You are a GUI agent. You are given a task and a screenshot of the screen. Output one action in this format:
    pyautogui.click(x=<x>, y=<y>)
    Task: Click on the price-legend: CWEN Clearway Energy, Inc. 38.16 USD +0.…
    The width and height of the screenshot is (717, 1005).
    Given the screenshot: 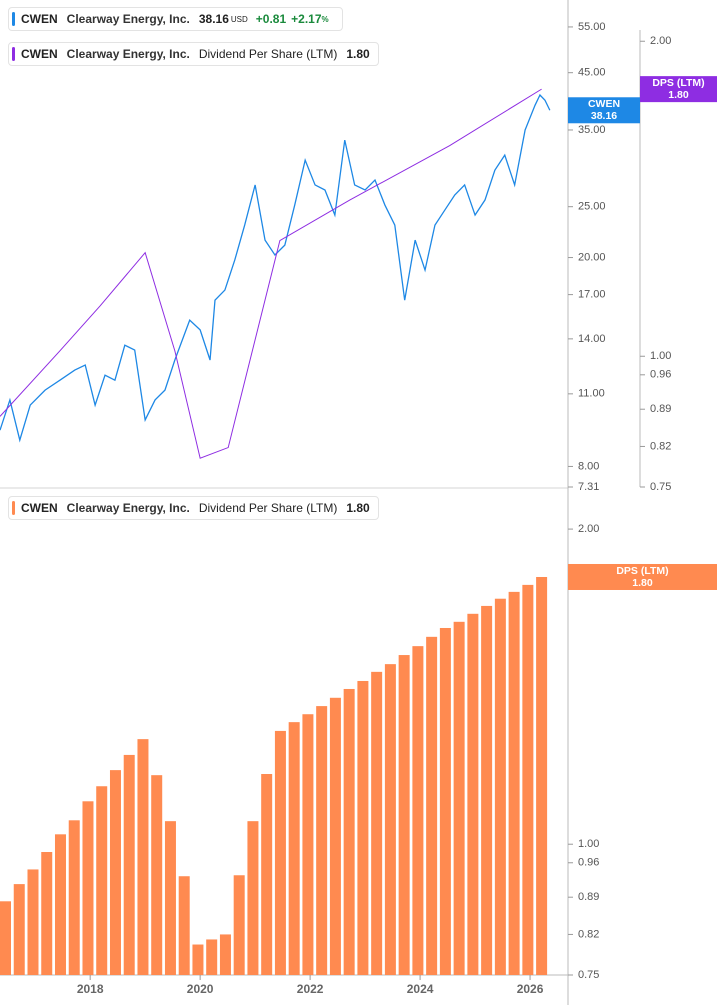 What is the action you would take?
    pyautogui.click(x=175, y=19)
    